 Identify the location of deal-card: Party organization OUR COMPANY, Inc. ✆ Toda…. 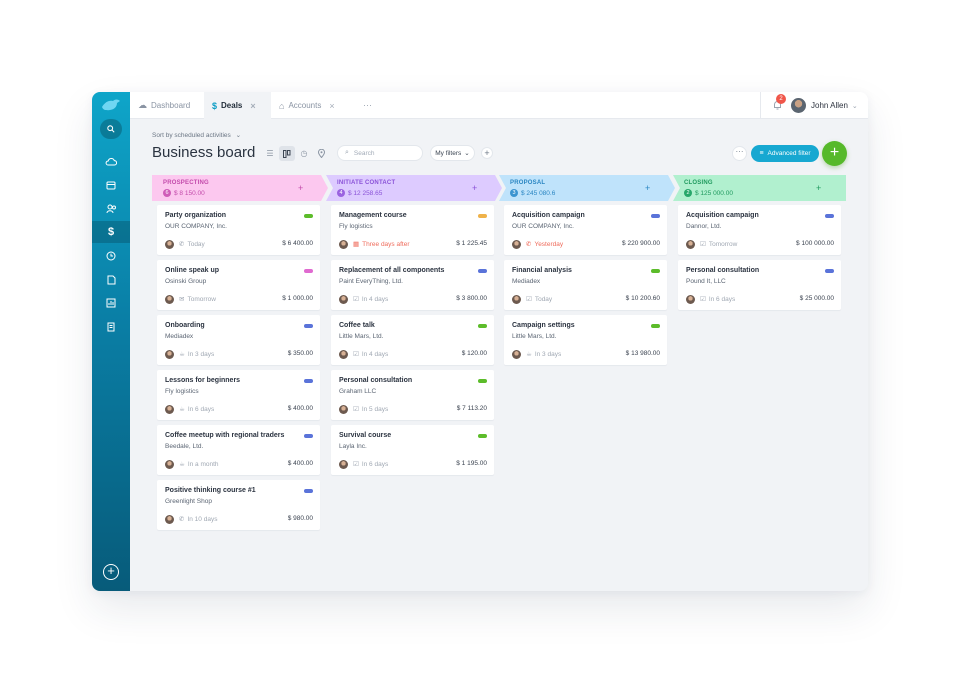
(238, 230).